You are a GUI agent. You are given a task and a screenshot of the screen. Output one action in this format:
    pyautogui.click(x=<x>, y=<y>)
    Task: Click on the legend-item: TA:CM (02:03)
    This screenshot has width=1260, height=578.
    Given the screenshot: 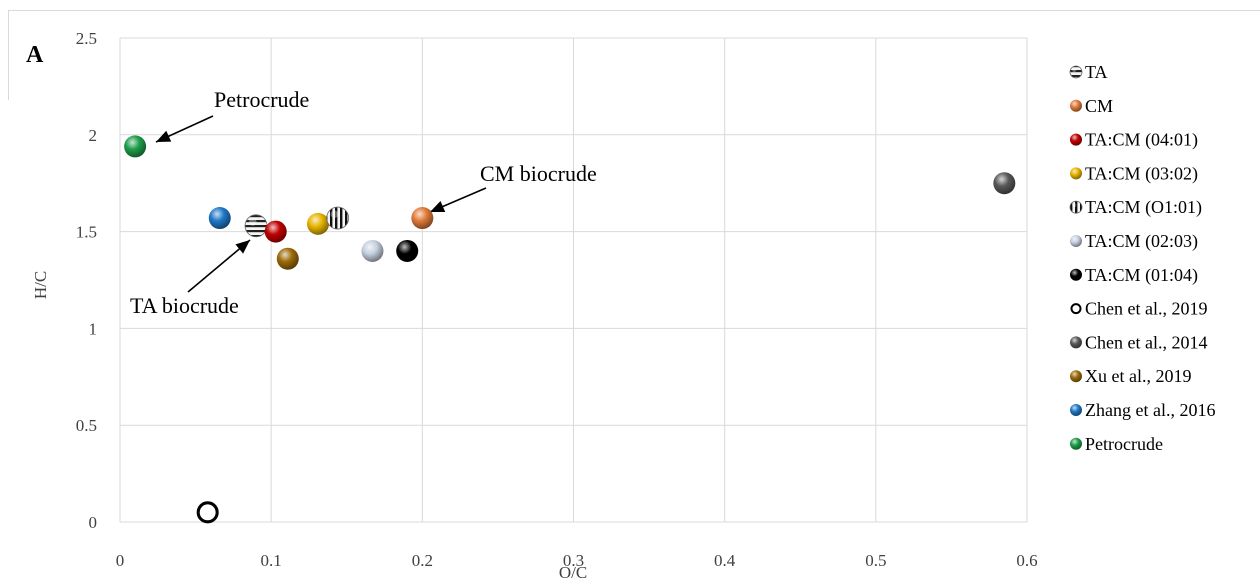 What is the action you would take?
    pyautogui.click(x=1134, y=241)
    